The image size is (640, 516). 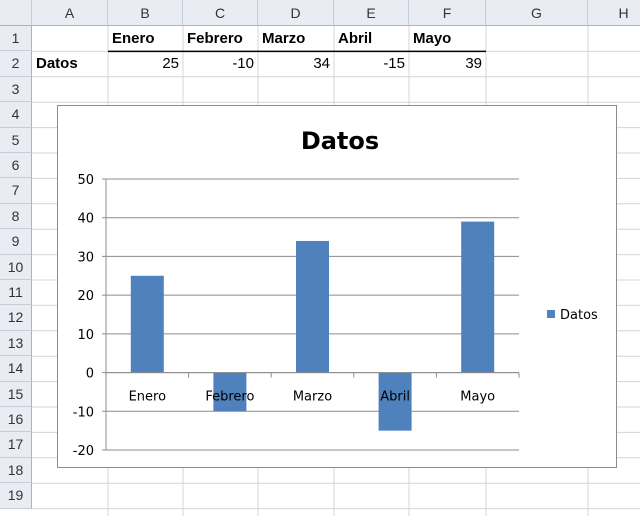 I want to click on row-header-7: 7, so click(x=16, y=191).